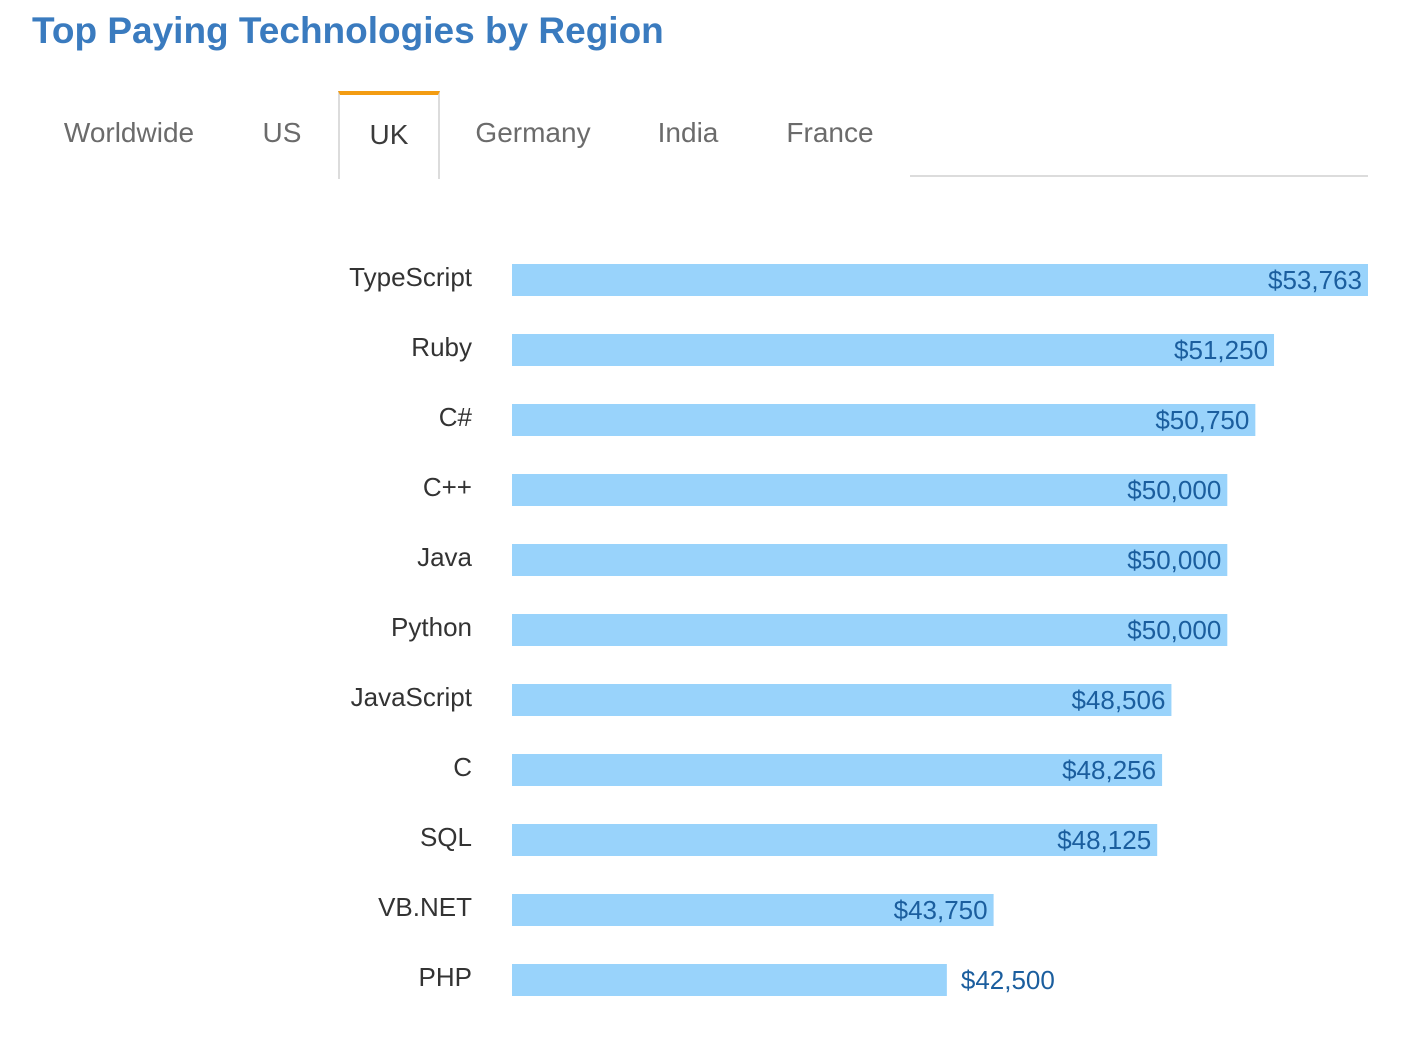  Describe the element at coordinates (411, 277) in the screenshot. I see `category-label: TypeScript` at that location.